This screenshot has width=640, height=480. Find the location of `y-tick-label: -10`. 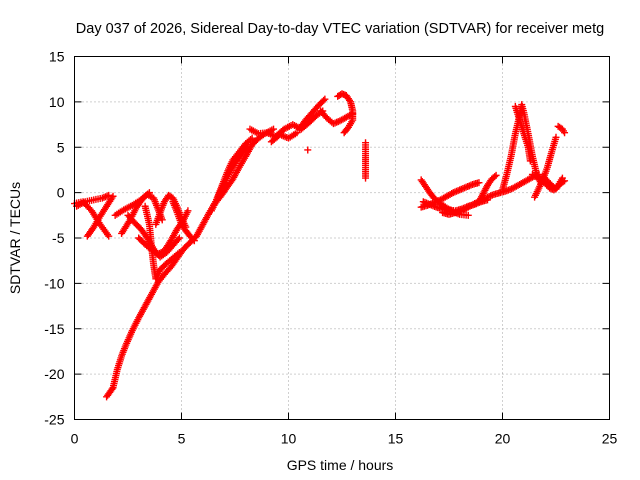

y-tick-label: -10 is located at coordinates (54, 283).